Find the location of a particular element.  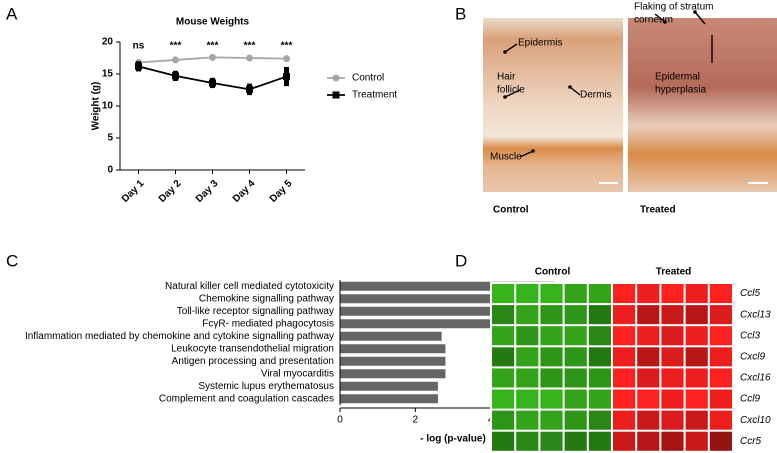

category-label: Complement and coagulation cascades is located at coordinates (246, 398).